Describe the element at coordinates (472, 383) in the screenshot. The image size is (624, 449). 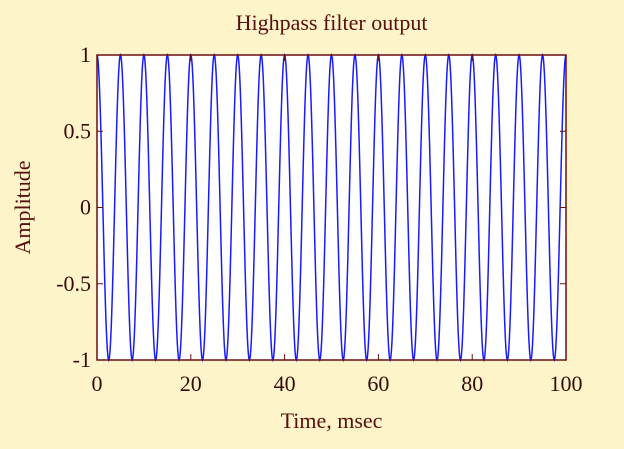
I see `x-tick-label: 80` at that location.